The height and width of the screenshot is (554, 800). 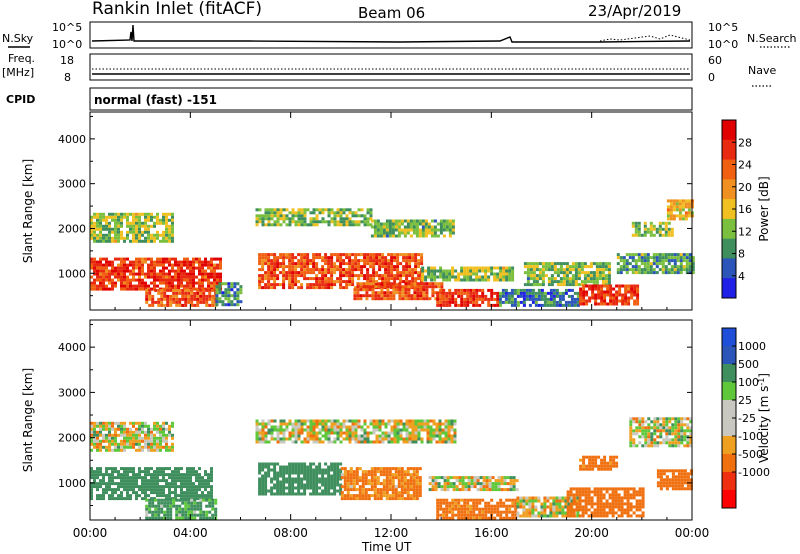 I want to click on station-title: Rankin Inlet (fitACF), so click(x=177, y=9).